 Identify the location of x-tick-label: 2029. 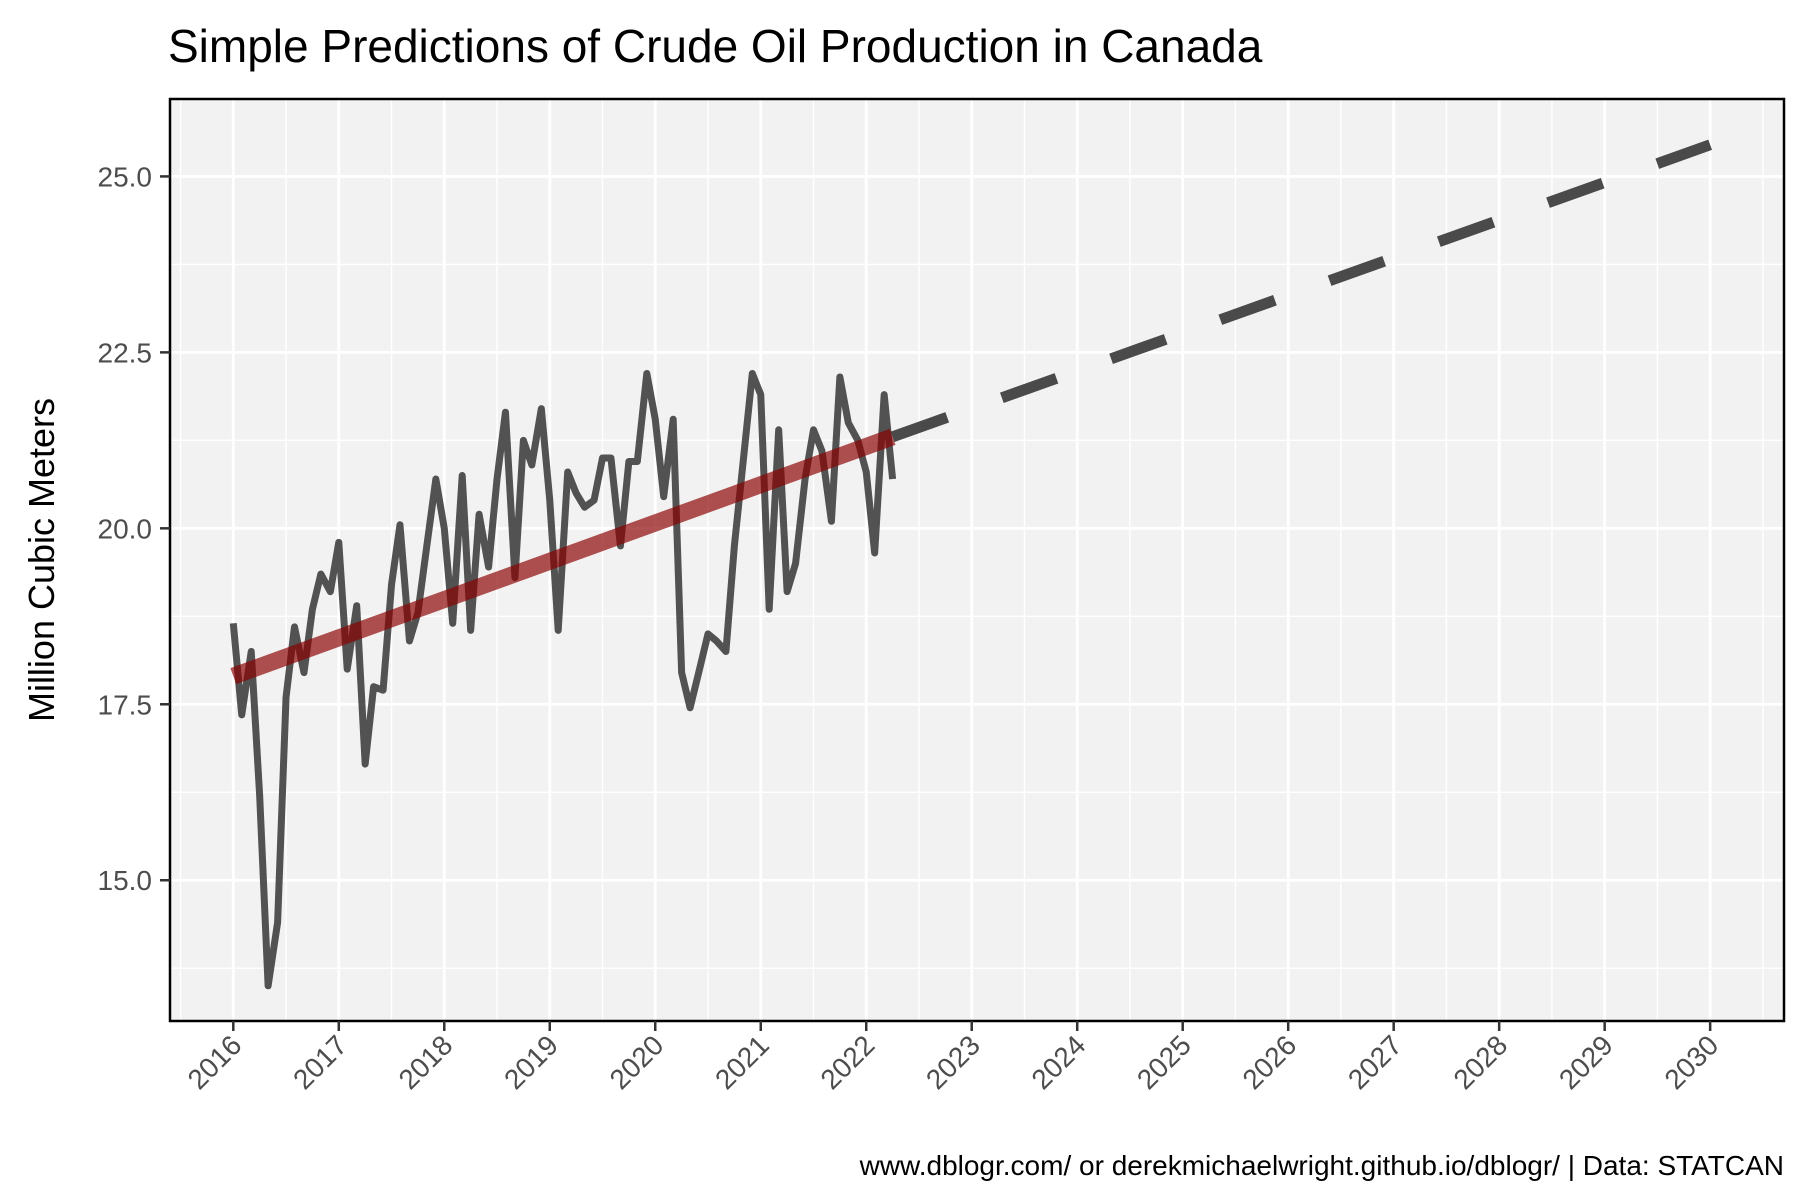
(1586, 1062).